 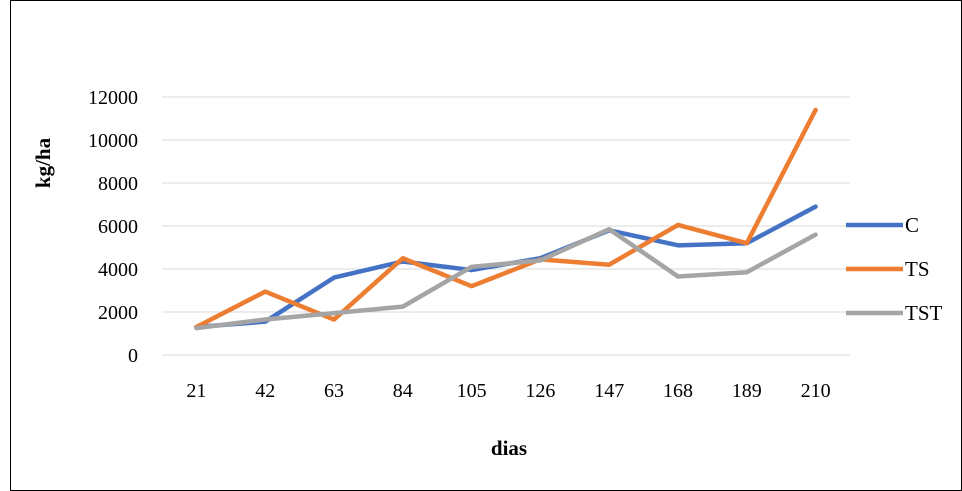 I want to click on legend-label-ts: TS, so click(x=917, y=269).